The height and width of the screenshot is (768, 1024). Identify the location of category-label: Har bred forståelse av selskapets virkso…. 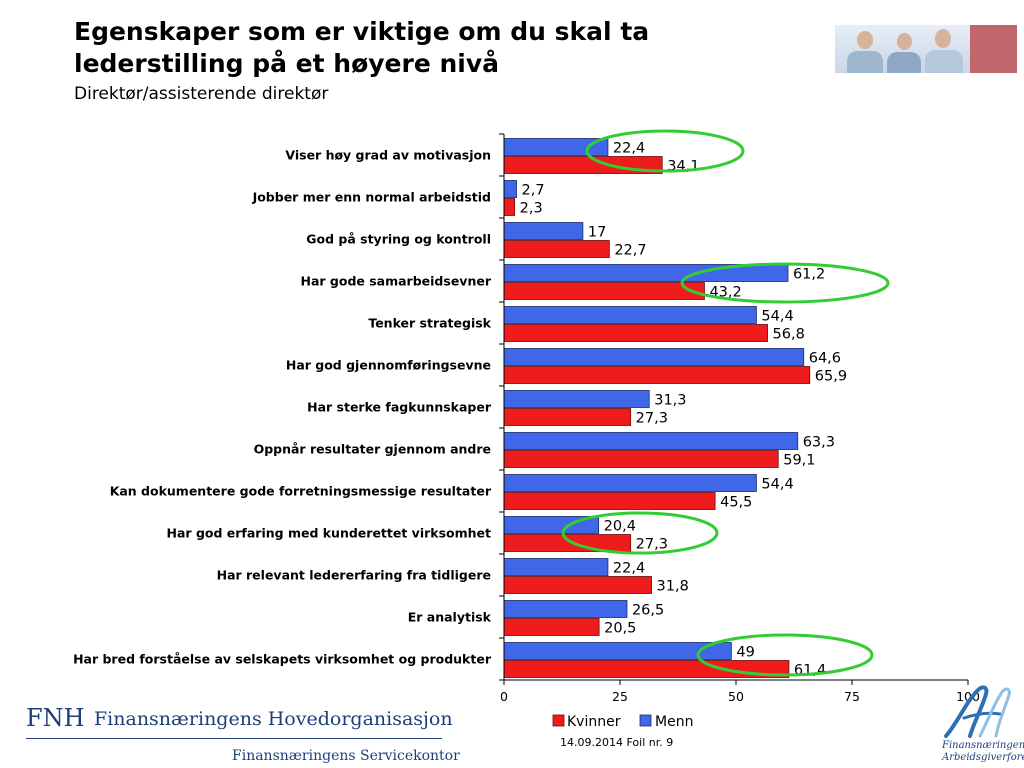
(282, 659).